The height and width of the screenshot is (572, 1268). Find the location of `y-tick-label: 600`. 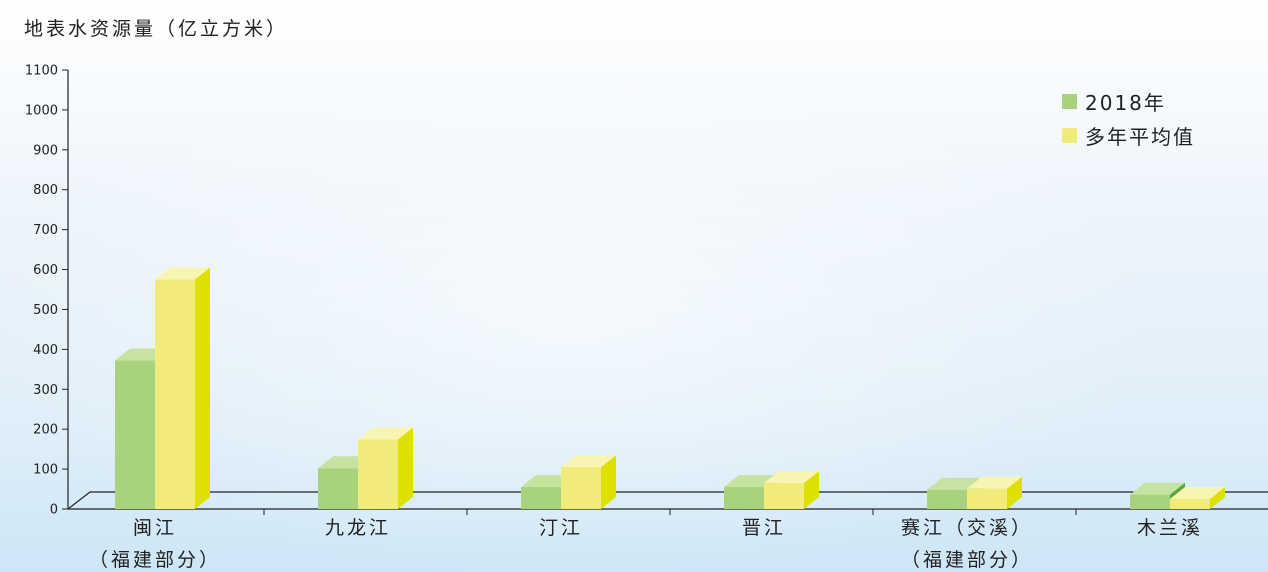

y-tick-label: 600 is located at coordinates (45, 270).